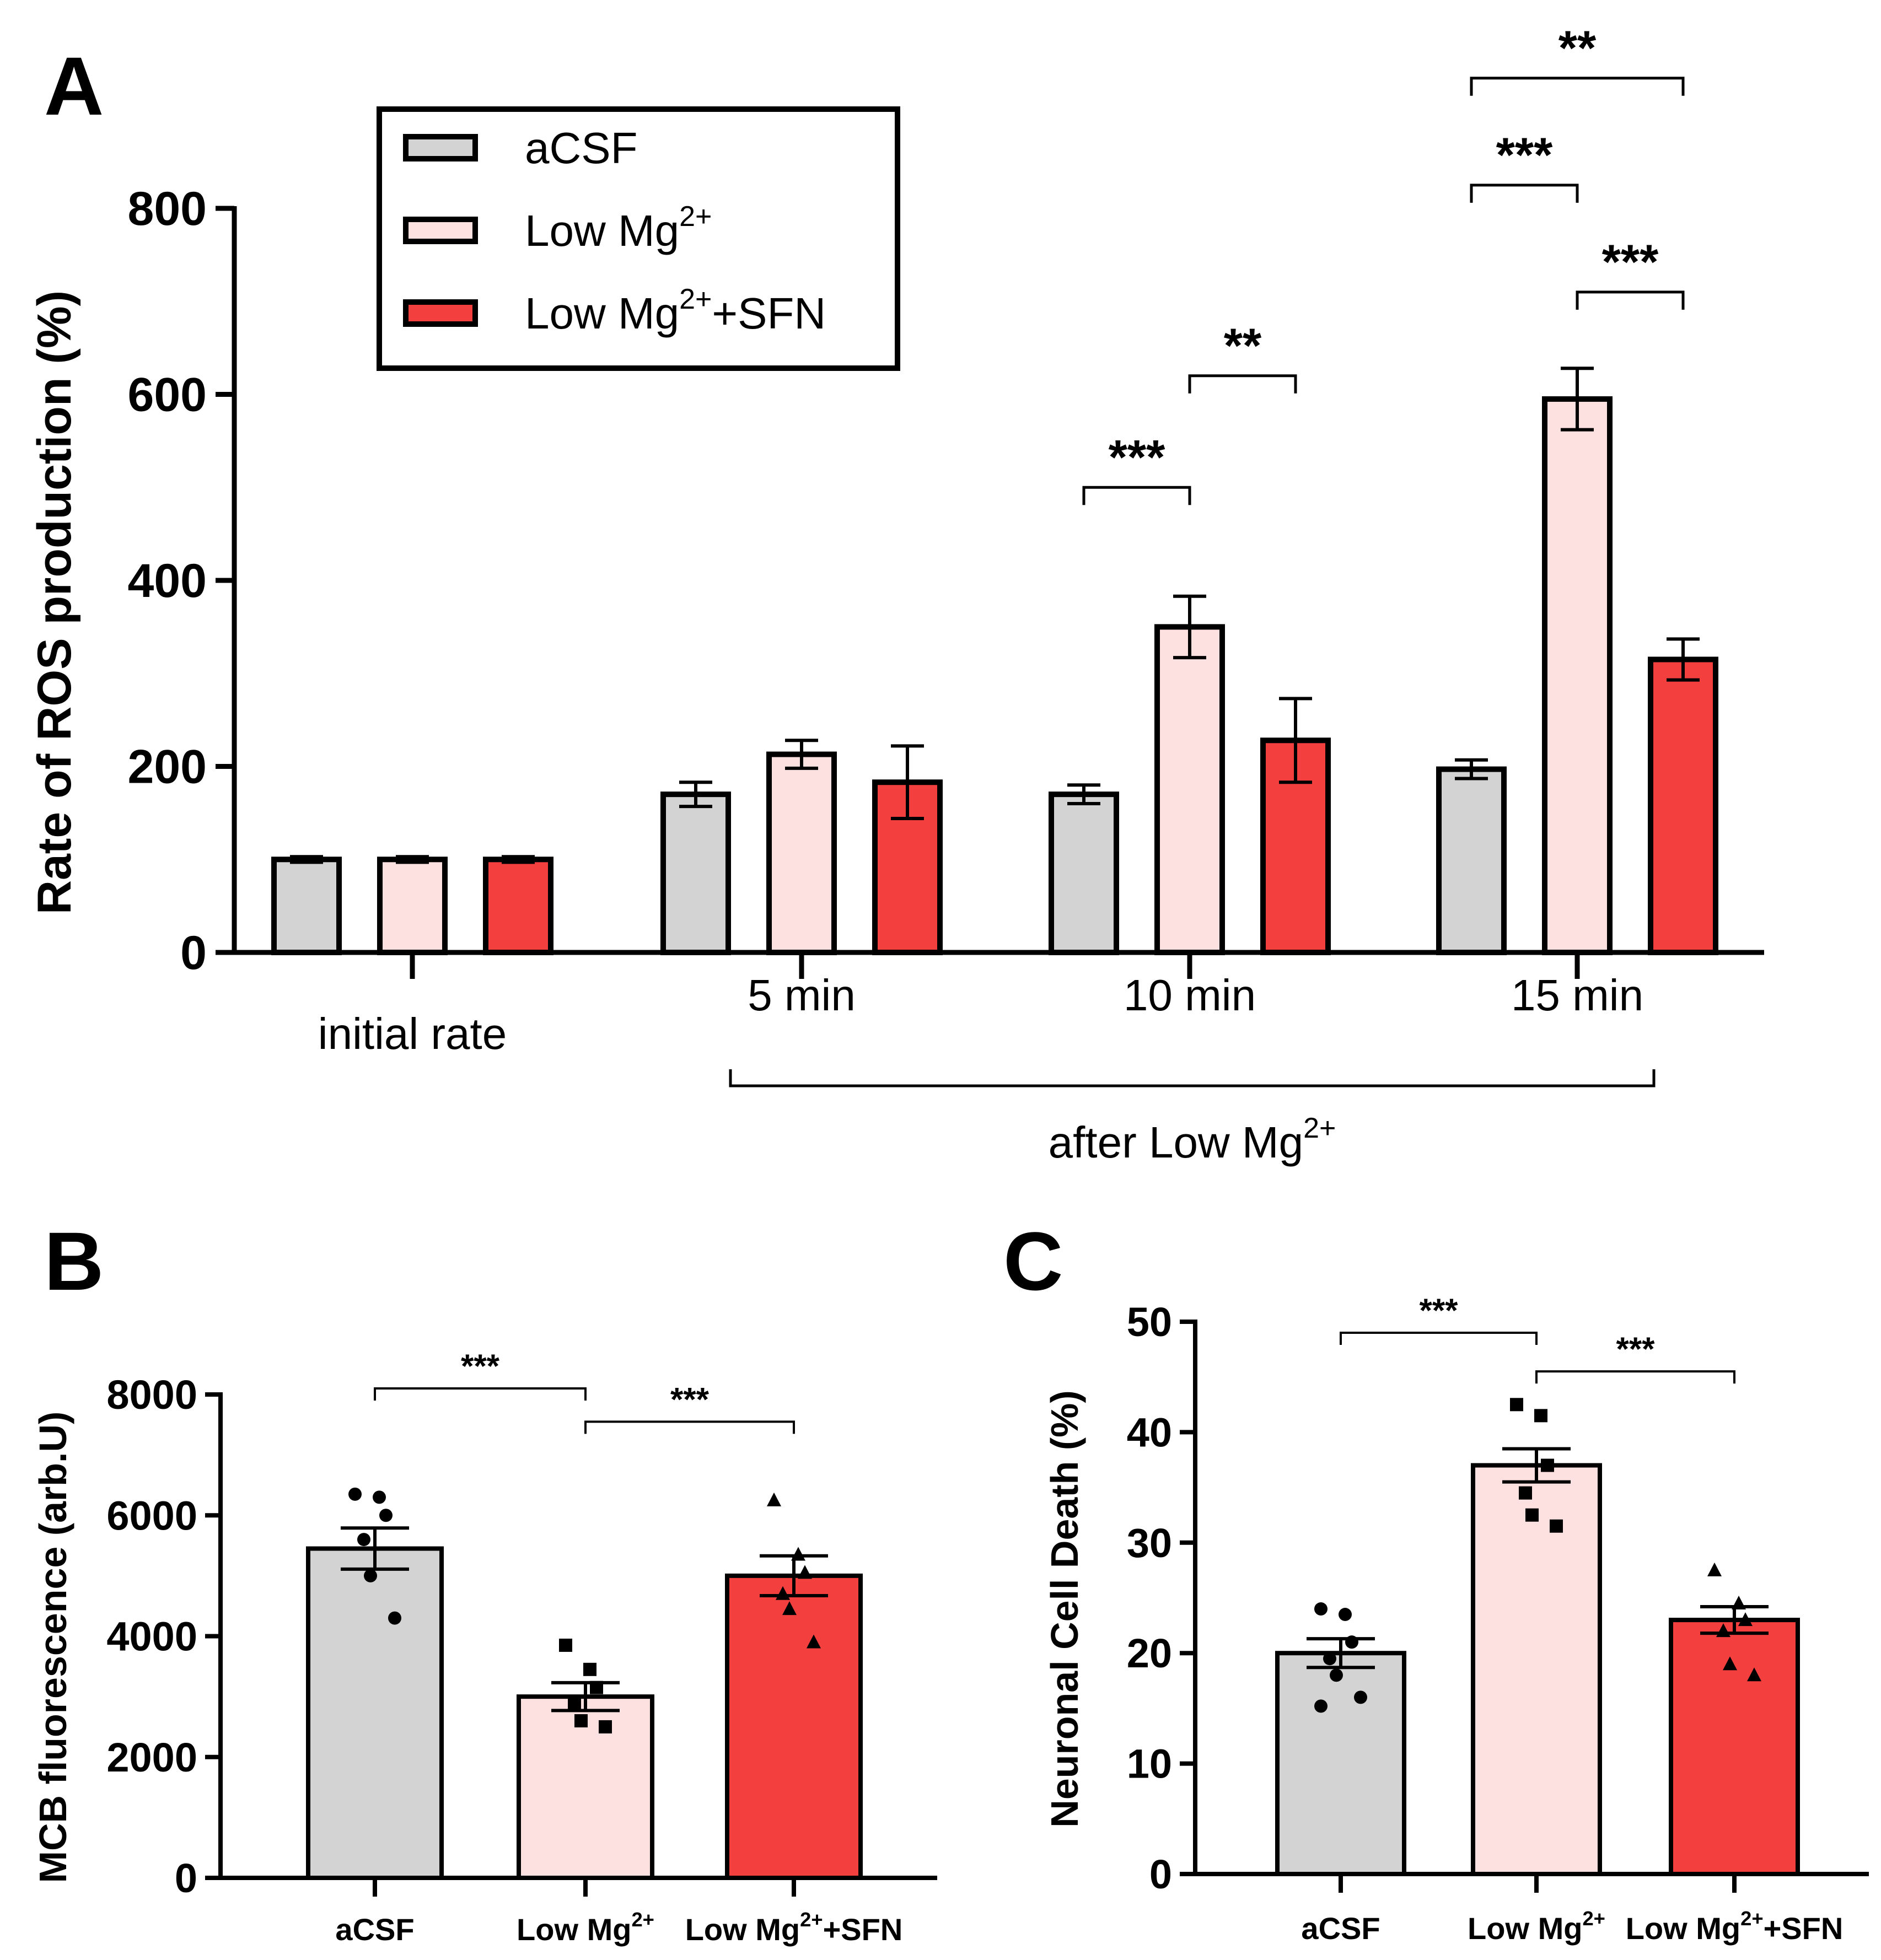  Describe the element at coordinates (52, 1647) in the screenshot. I see `y-axis-label: MCB fluorescence (arb.U)` at that location.